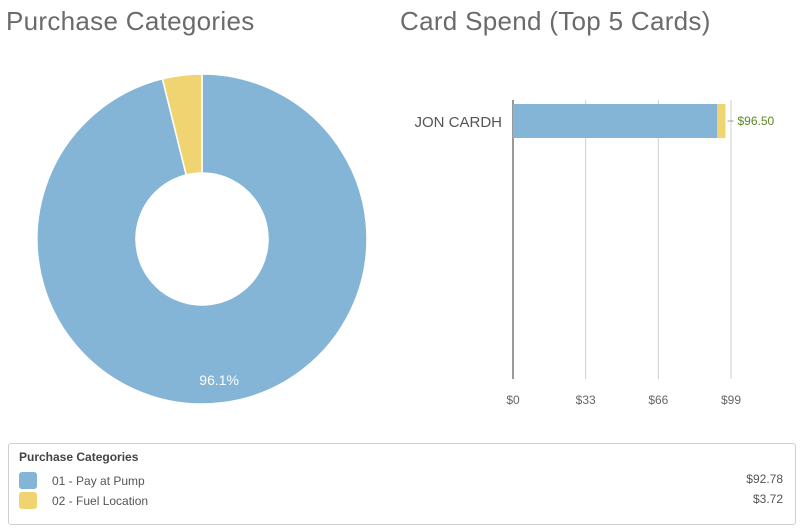  I want to click on x-tick-label: $33, so click(586, 400).